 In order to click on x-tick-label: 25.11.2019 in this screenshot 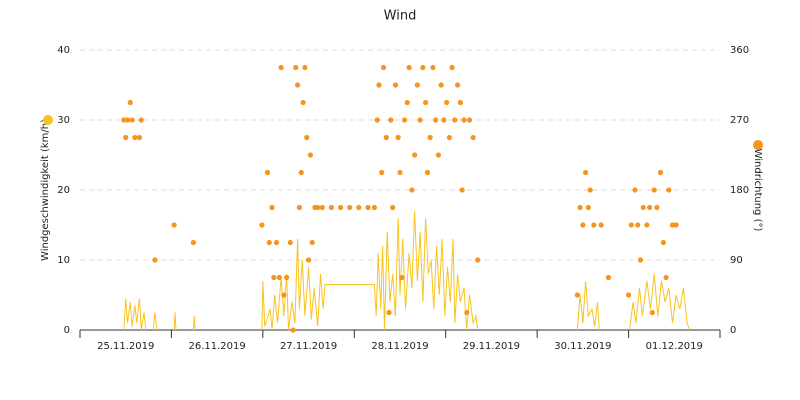, I will do `click(125, 346)`.